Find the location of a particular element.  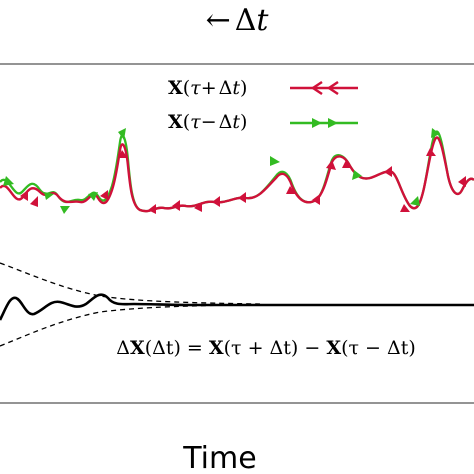

legend-forward-delta: Δ is located at coordinates (226, 88).